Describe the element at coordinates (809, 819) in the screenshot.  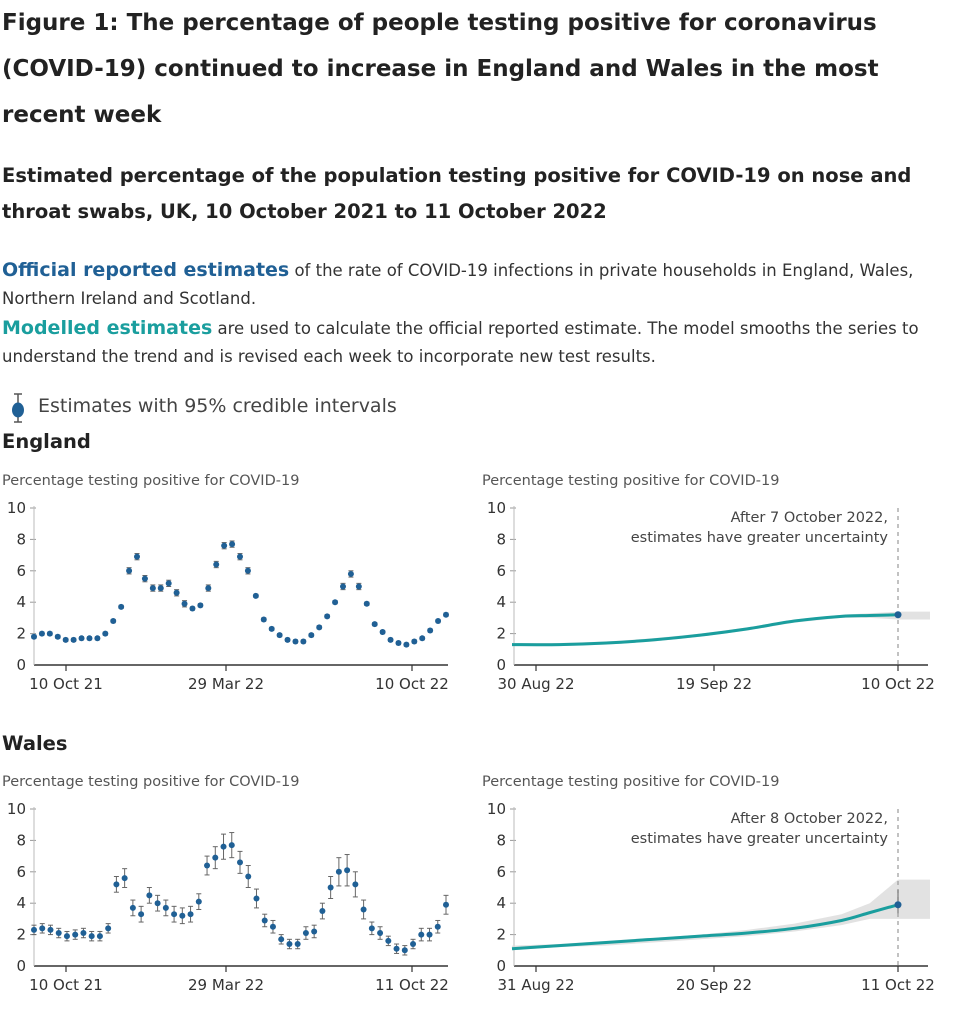
I see `annotation-line-1: After 8 October 2022,` at that location.